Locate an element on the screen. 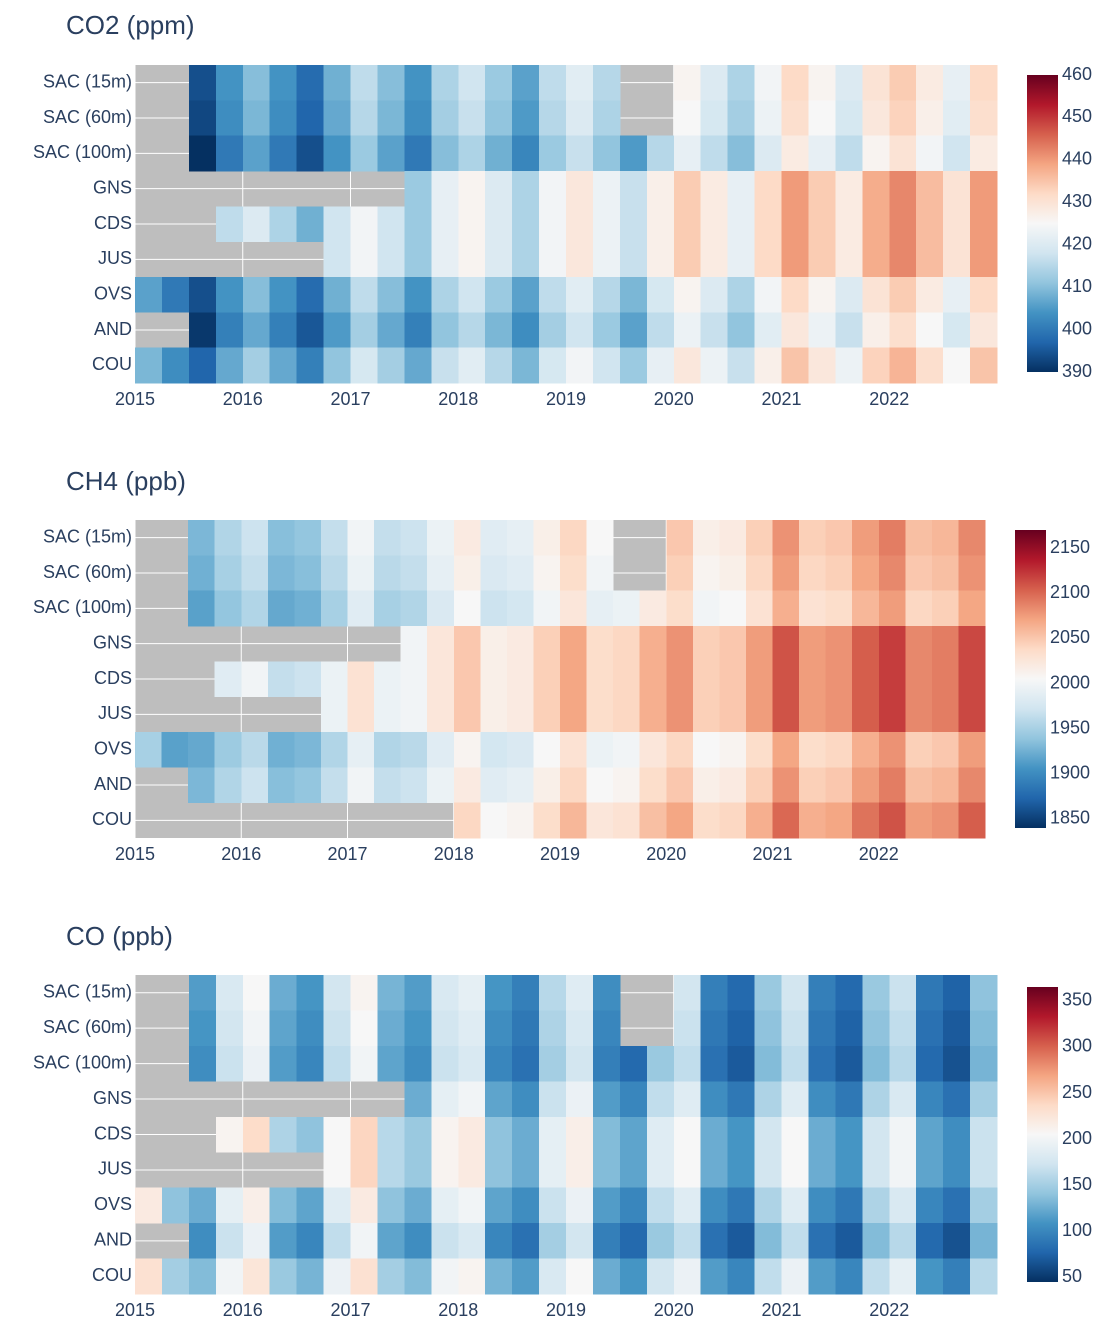 The height and width of the screenshot is (1322, 1105). x-tick-label: 2017 is located at coordinates (350, 1310).